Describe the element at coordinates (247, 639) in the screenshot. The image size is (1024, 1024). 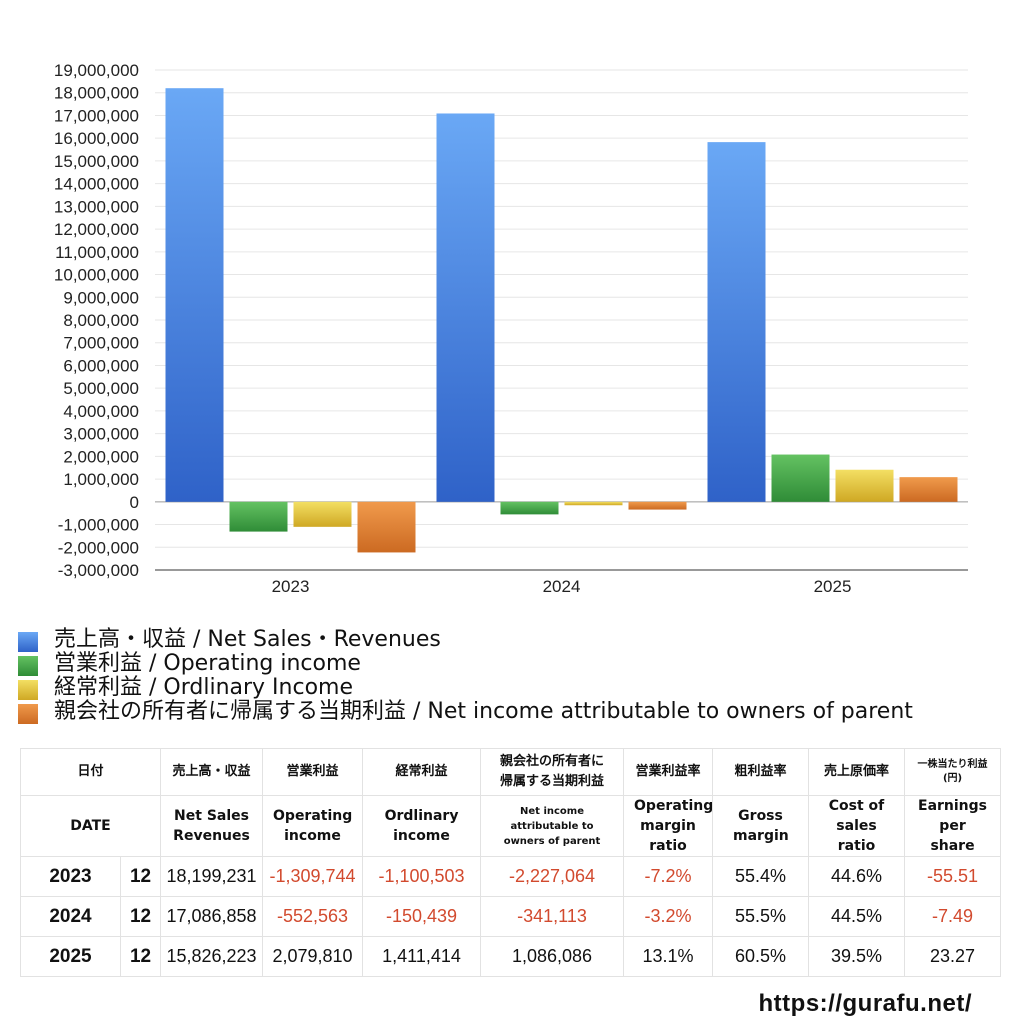
I see `legend-label: 売上高・収益 / Net Sales・Revenues` at that location.